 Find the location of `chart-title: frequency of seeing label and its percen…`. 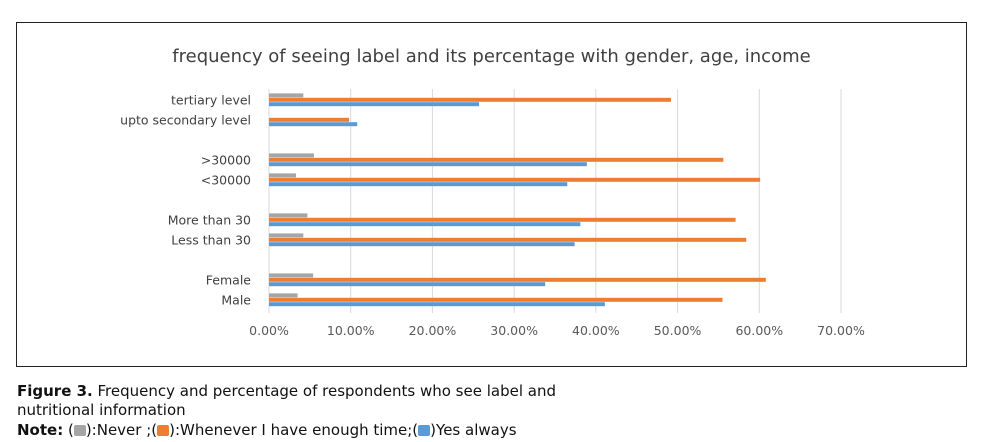

chart-title: frequency of seeing label and its percen… is located at coordinates (491, 56).